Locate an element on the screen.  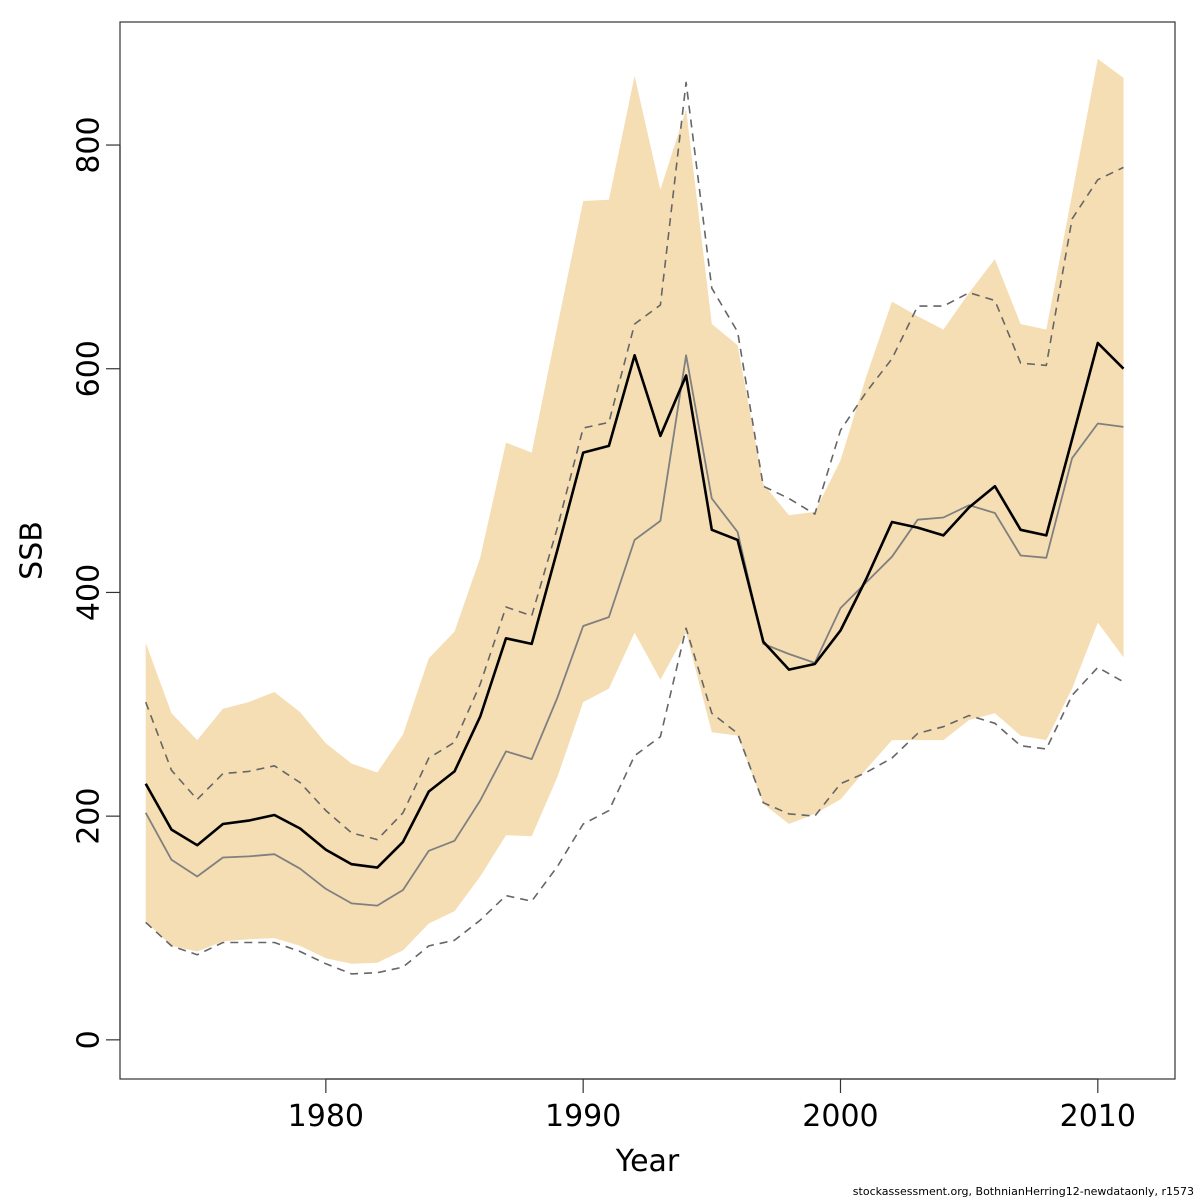
y-tick-label: 400 is located at coordinates (89, 592).